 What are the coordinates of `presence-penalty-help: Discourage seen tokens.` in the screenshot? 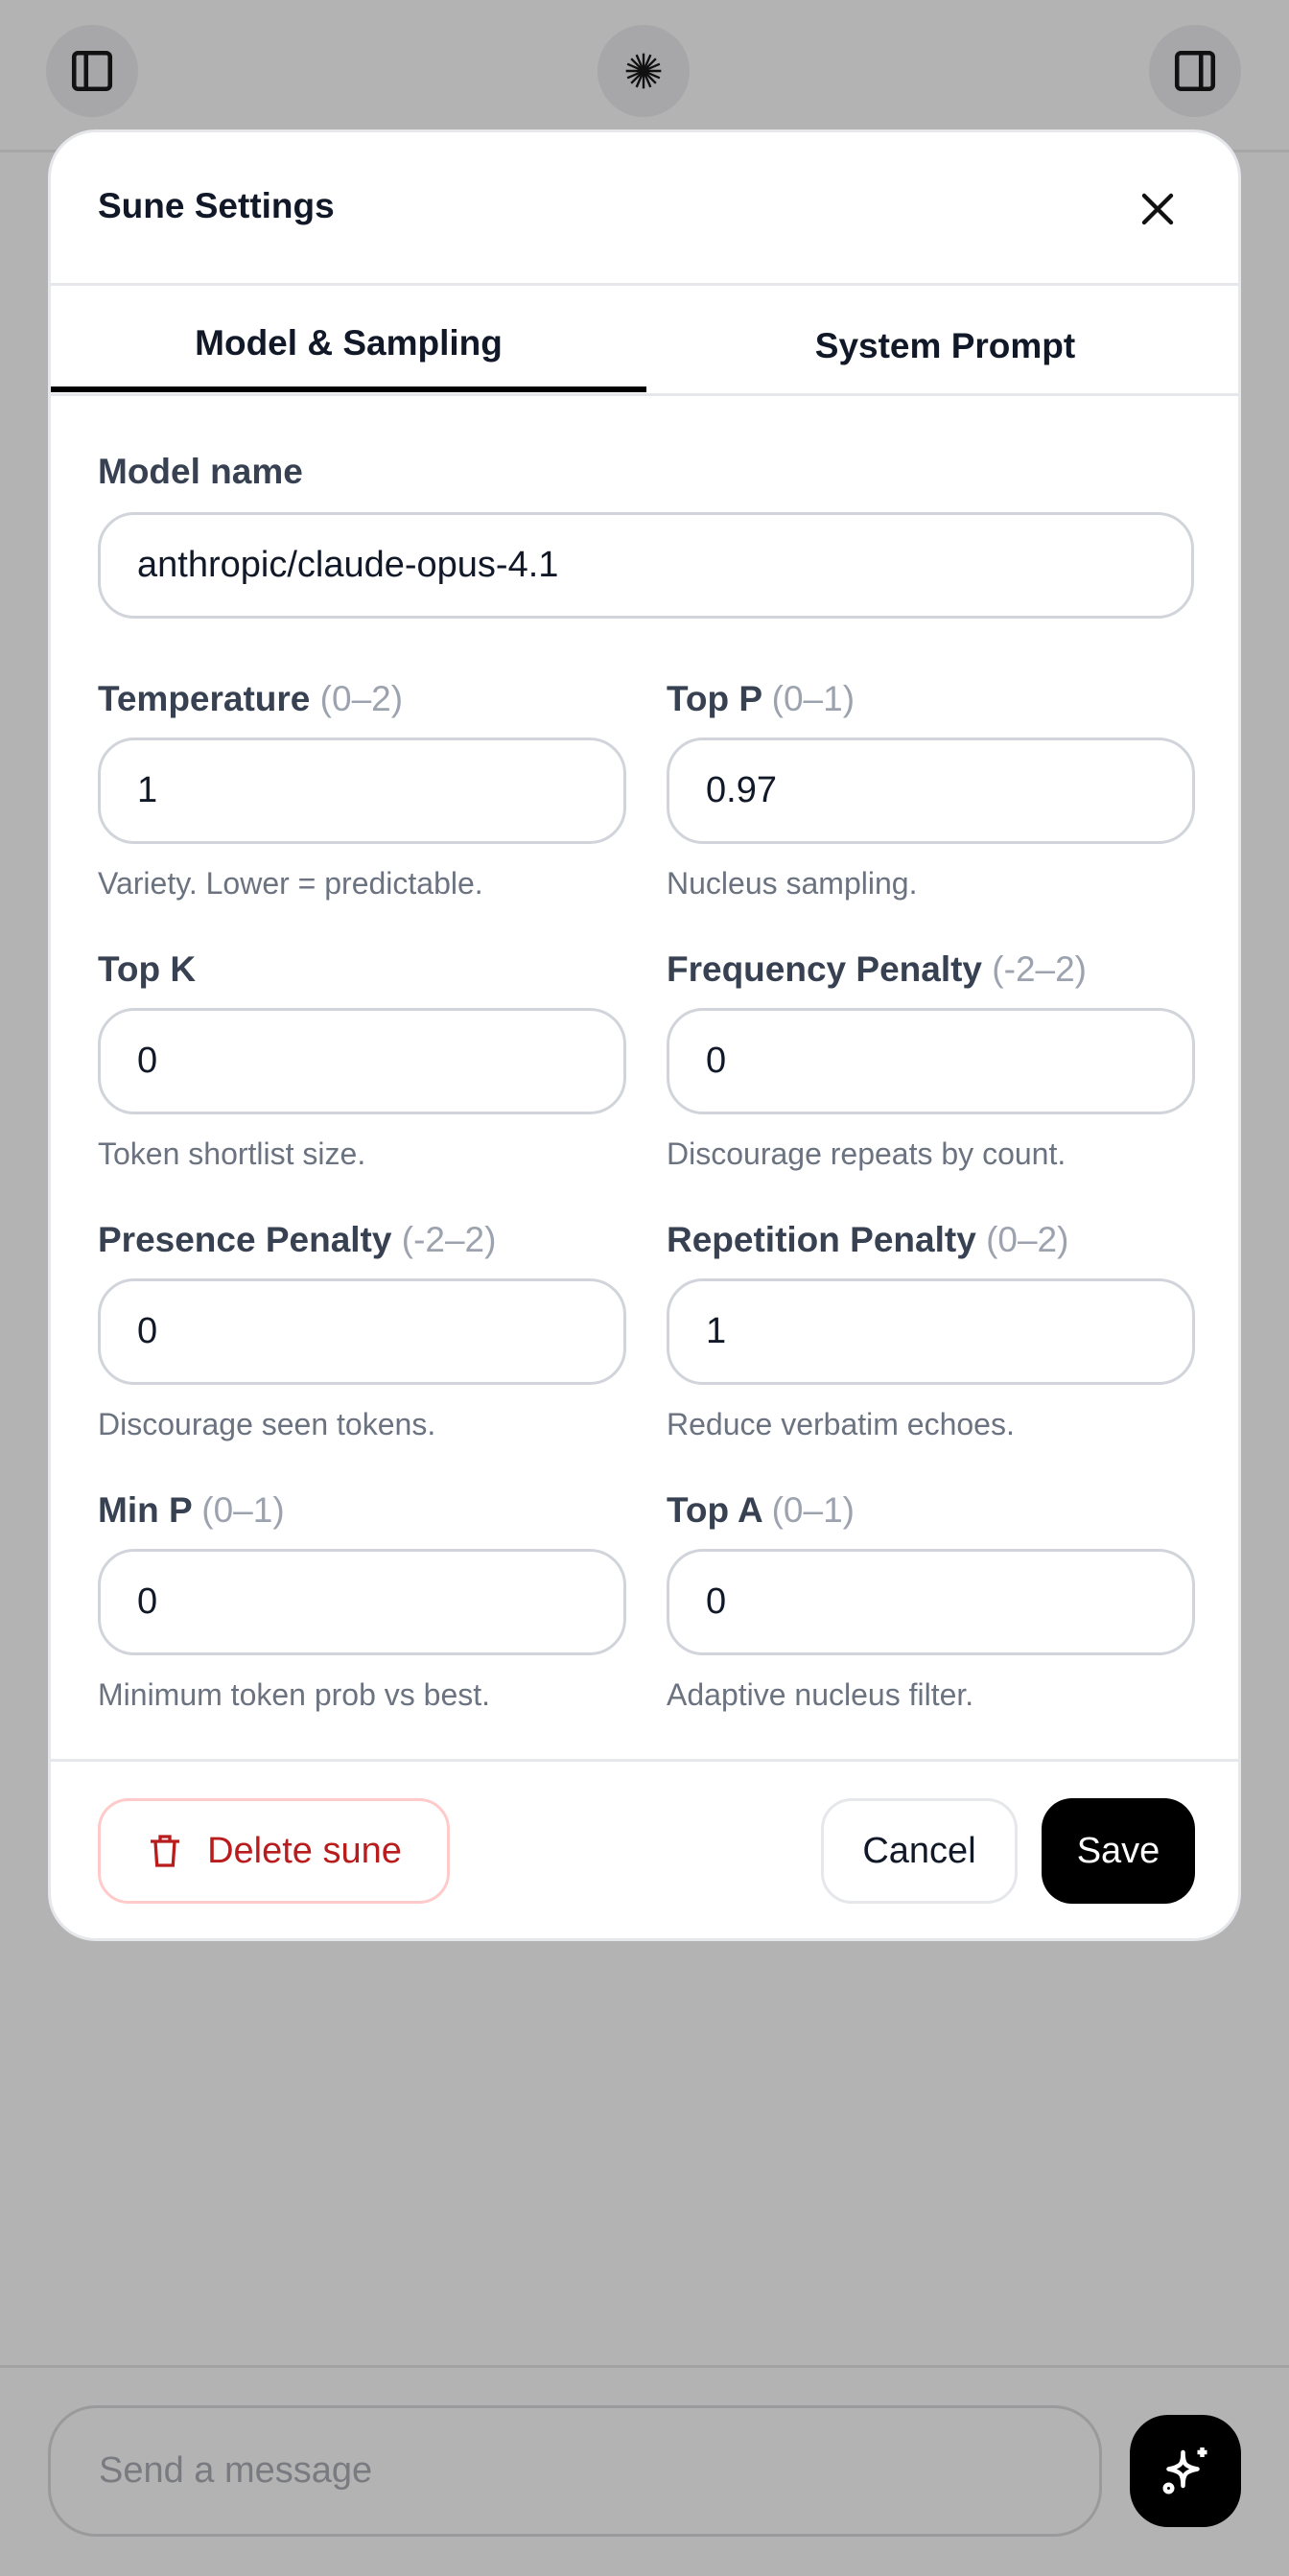 It's located at (267, 1424).